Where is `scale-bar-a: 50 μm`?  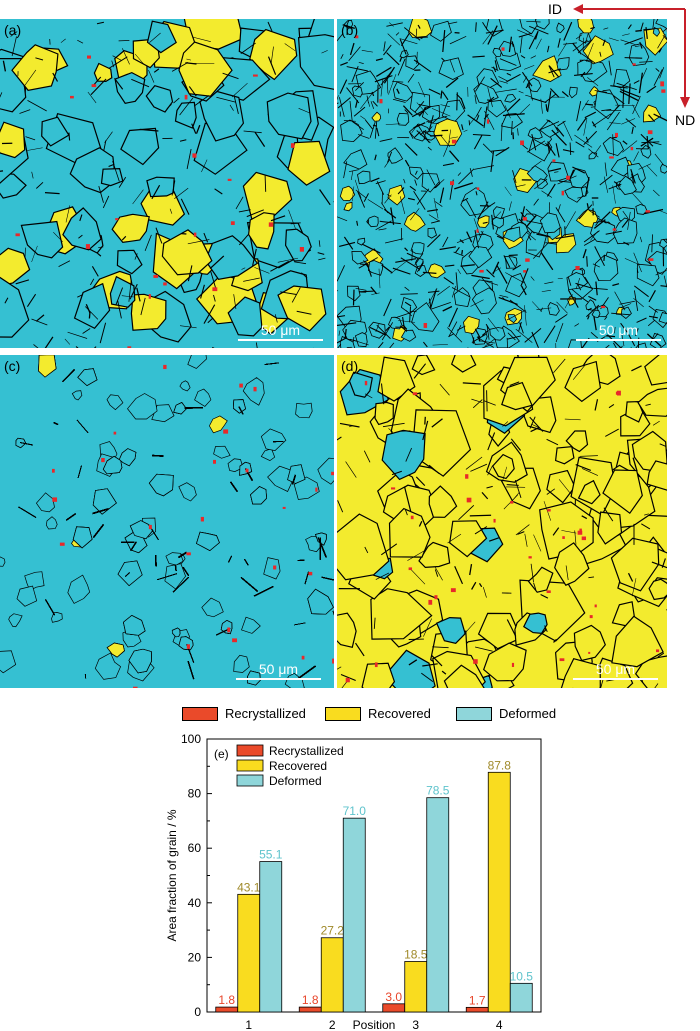 scale-bar-a: 50 μm is located at coordinates (280, 331).